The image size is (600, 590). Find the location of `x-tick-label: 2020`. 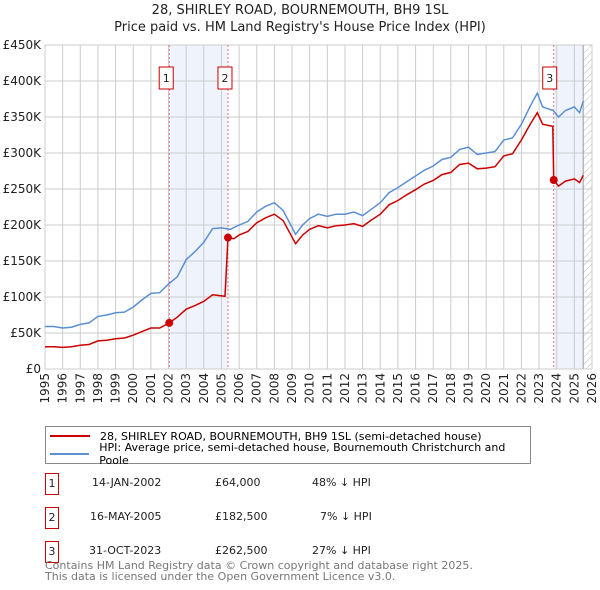

x-tick-label: 2020 is located at coordinates (486, 388).